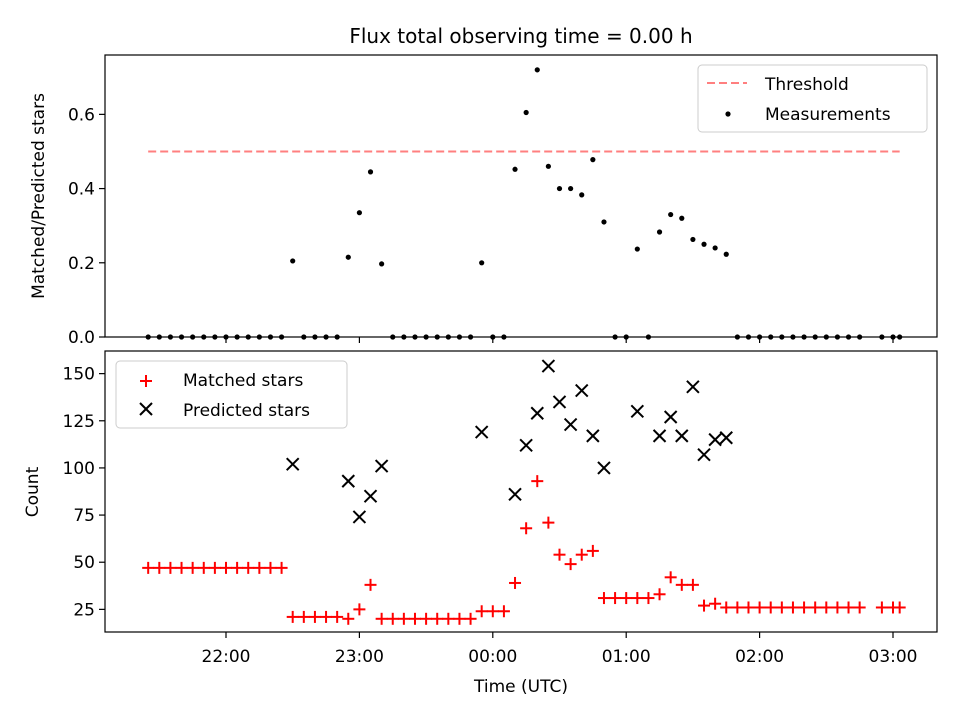 This screenshot has width=960, height=720. I want to click on bottom-y-tick-label: 50, so click(84, 563).